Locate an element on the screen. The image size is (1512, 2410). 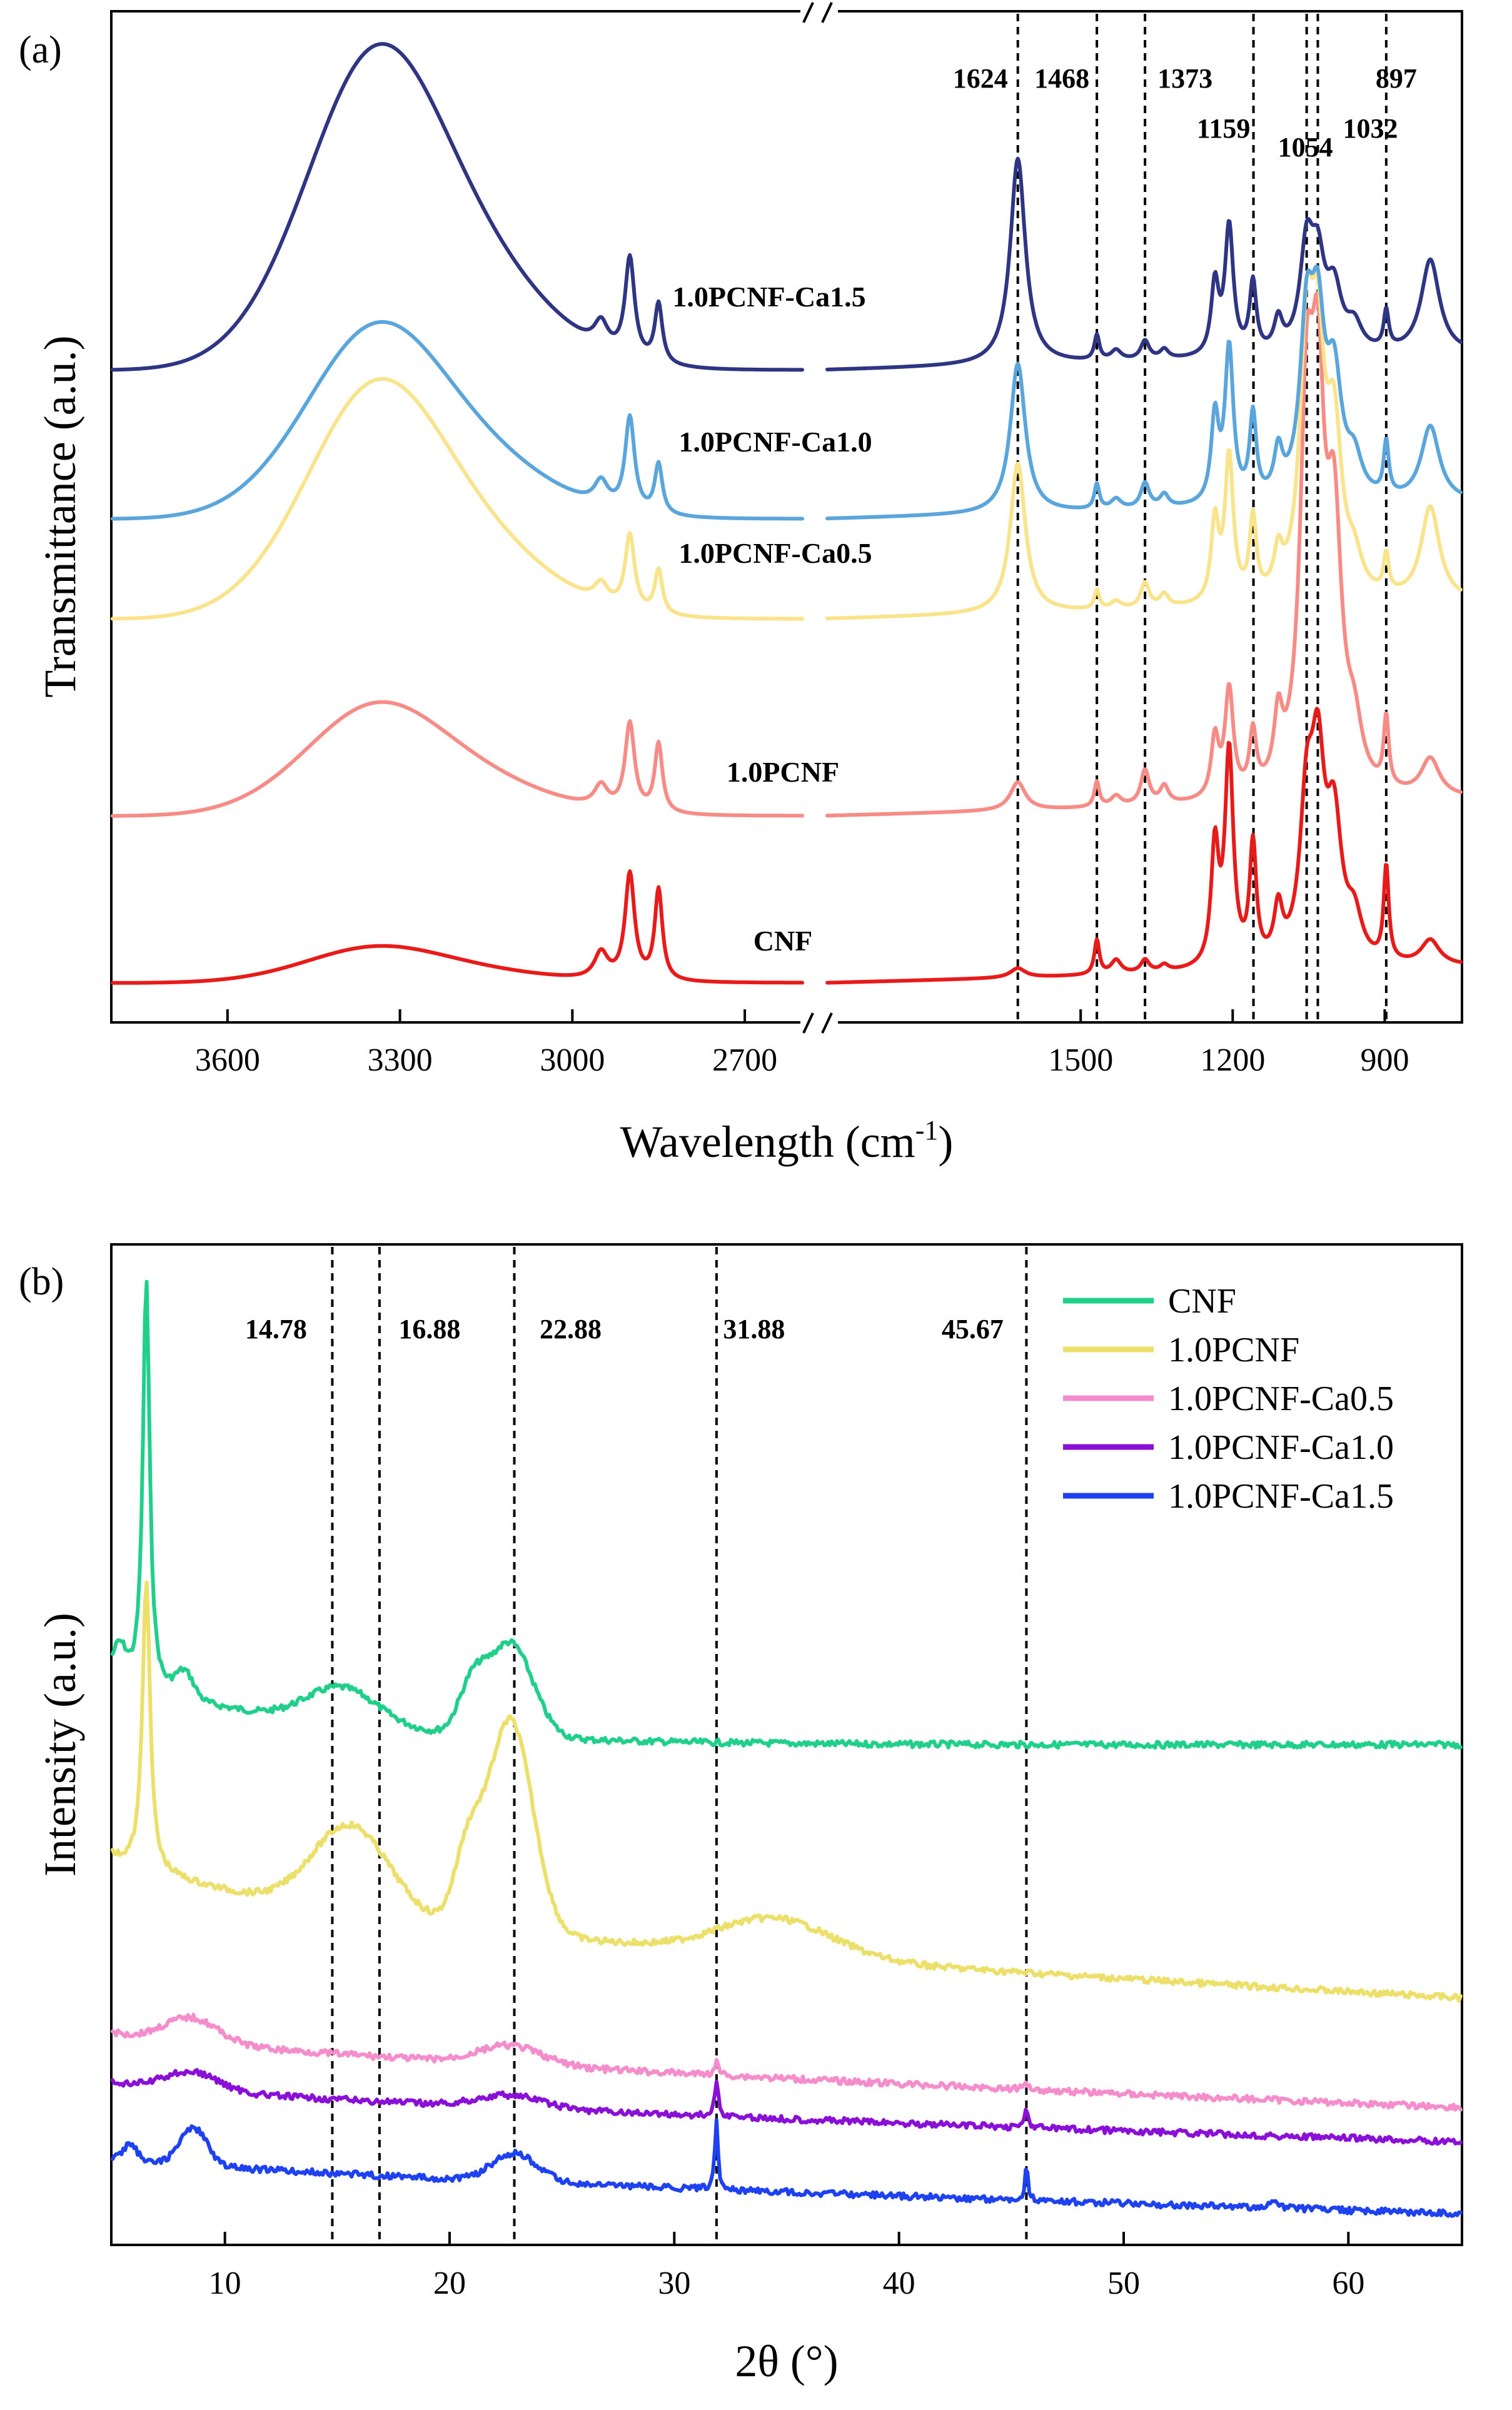
ftir-curve-10pcnf-ca05-seg1 is located at coordinates (458, 499).